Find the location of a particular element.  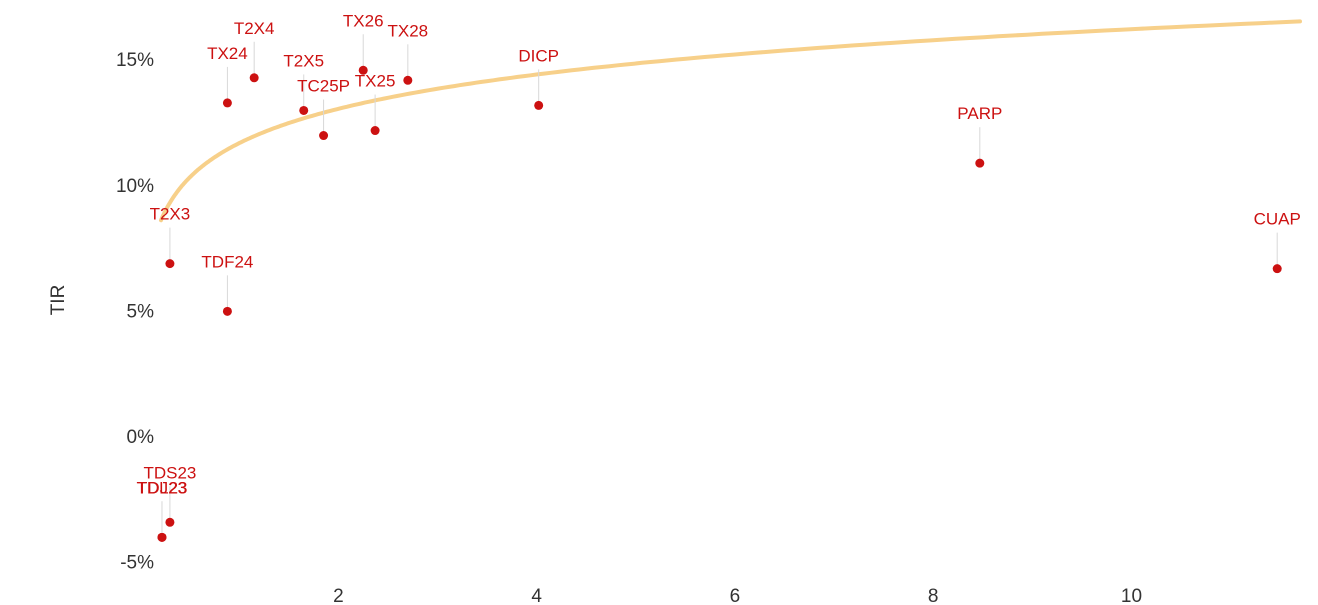

x-tick-label: 10 is located at coordinates (1131, 595).